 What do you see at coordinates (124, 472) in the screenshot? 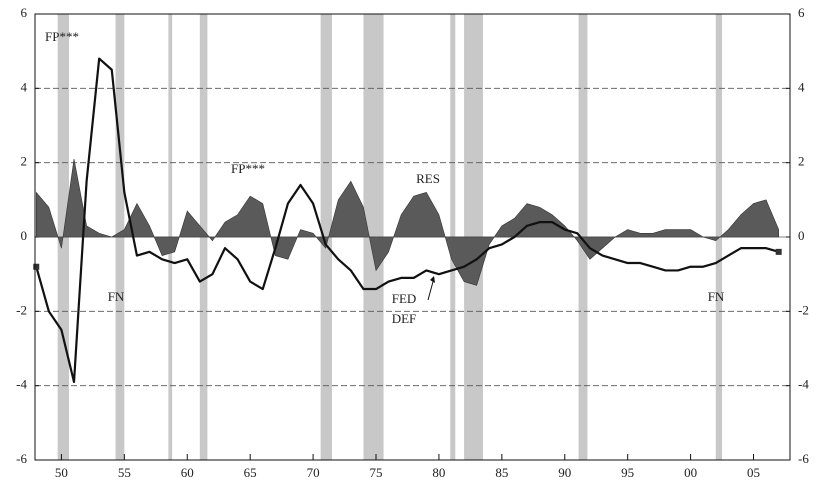
I see `x-tick-label: 55` at bounding box center [124, 472].